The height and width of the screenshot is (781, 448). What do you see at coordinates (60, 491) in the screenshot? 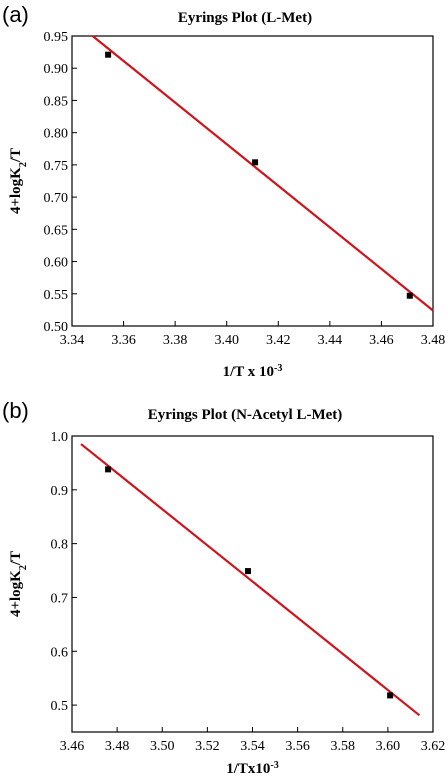
I see `y-tick-label: 0.9` at bounding box center [60, 491].